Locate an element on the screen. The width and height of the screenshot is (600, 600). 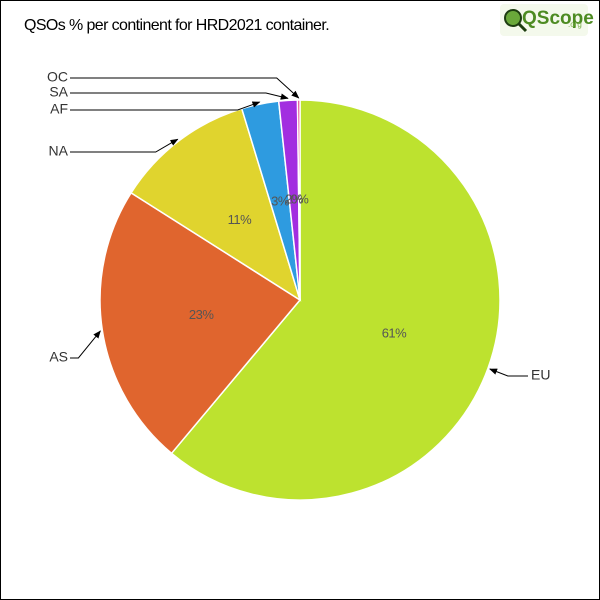
slice-label: SA is located at coordinates (58, 92).